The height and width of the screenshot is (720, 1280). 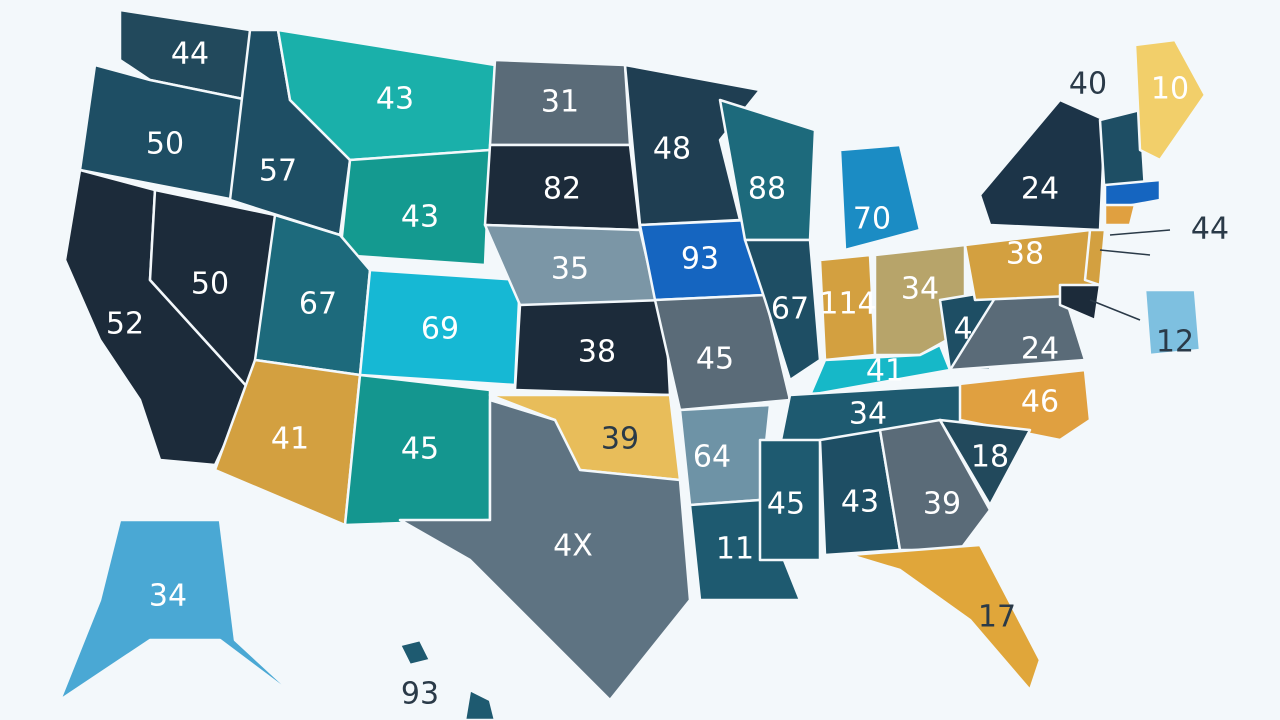 I want to click on region-label: 11, so click(x=735, y=549).